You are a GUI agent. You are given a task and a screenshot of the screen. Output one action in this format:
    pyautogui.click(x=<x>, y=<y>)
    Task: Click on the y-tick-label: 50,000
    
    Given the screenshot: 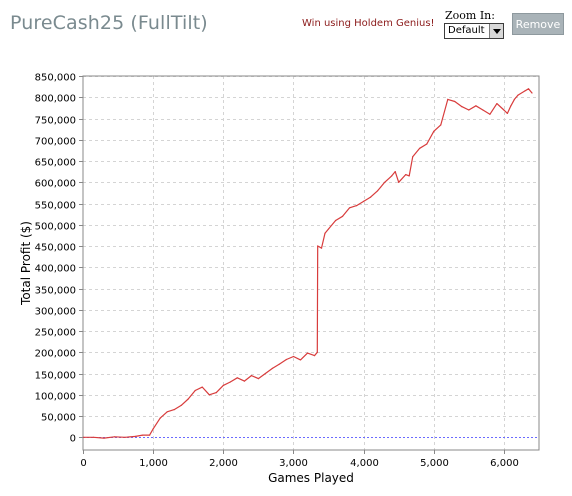 What is the action you would take?
    pyautogui.click(x=58, y=418)
    